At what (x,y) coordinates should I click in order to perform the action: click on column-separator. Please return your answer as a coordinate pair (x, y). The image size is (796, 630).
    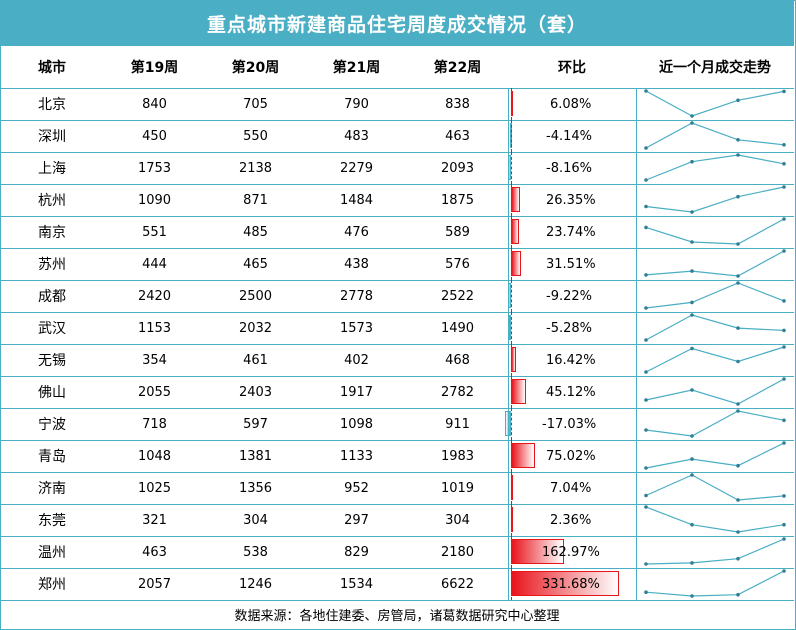
    Looking at the image, I should click on (636, 344).